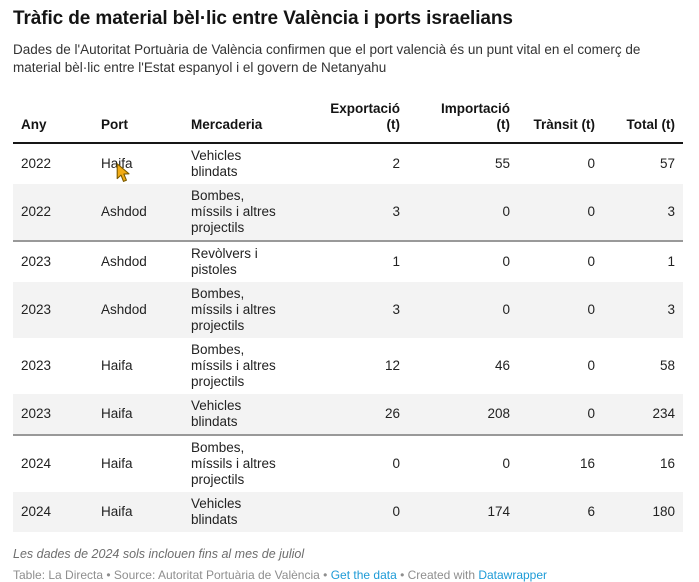 The image size is (699, 582). What do you see at coordinates (560, 463) in the screenshot?
I see `cell-tra: 16` at bounding box center [560, 463].